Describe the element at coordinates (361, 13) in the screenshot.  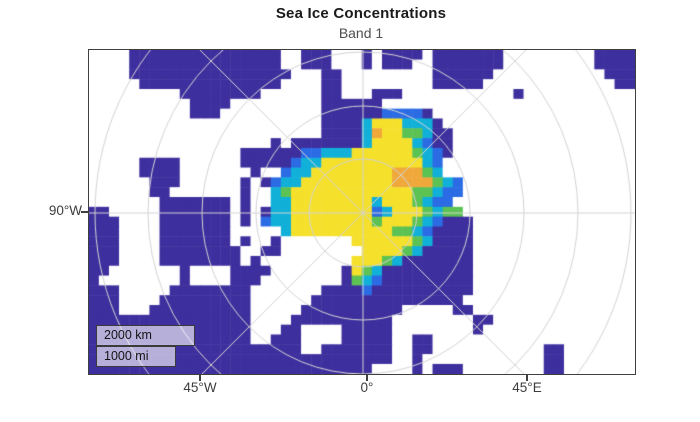
I see `chart-title: Sea Ice Concentrations` at that location.